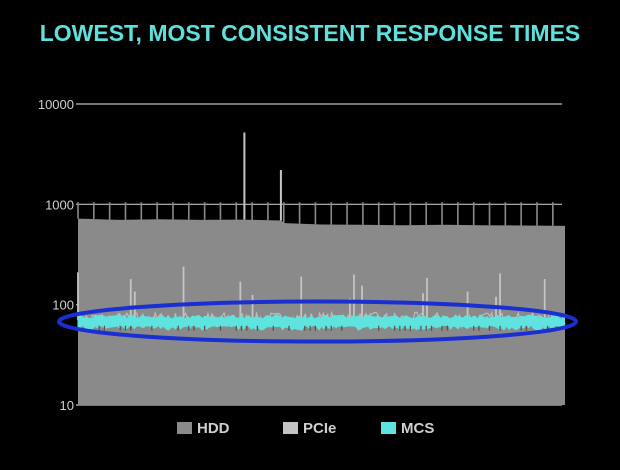 The width and height of the screenshot is (620, 470). I want to click on legend-label: HDD, so click(213, 428).